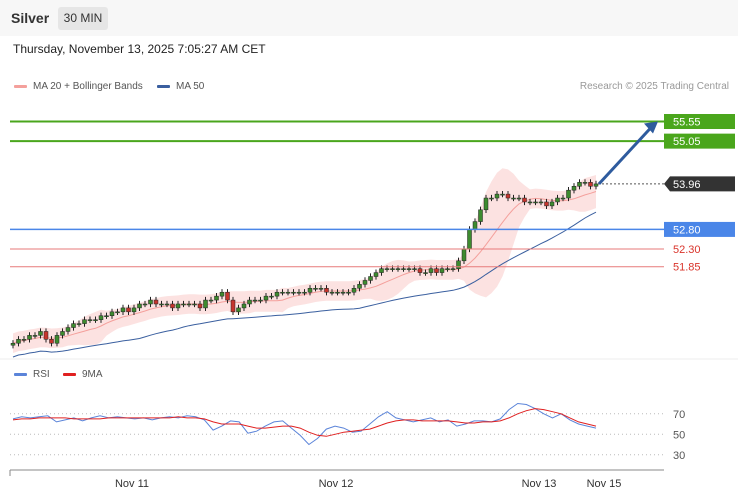 The height and width of the screenshot is (500, 738). Describe the element at coordinates (687, 142) in the screenshot. I see `target-level-label: 55.05` at that location.